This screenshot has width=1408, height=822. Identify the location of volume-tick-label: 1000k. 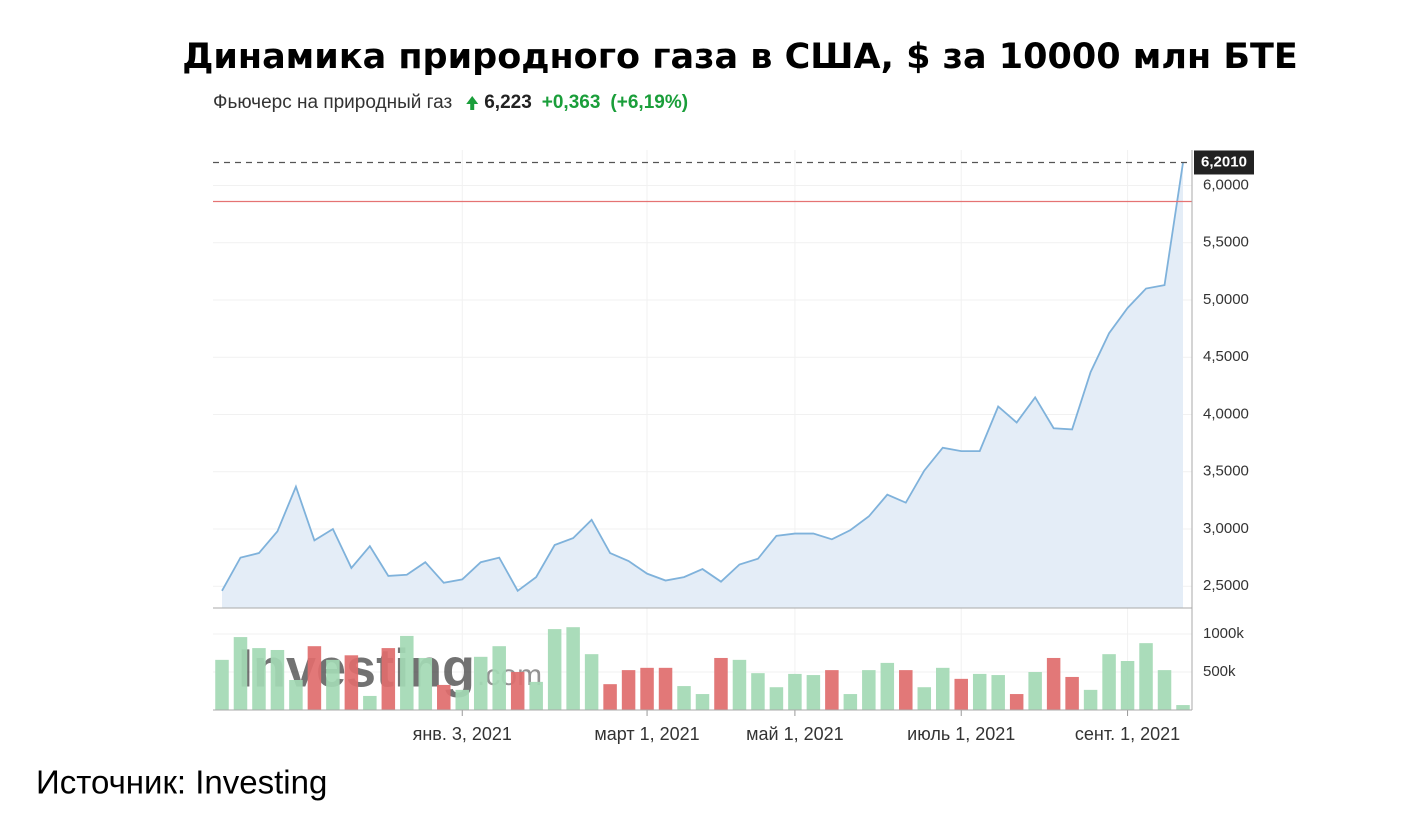
(1223, 633).